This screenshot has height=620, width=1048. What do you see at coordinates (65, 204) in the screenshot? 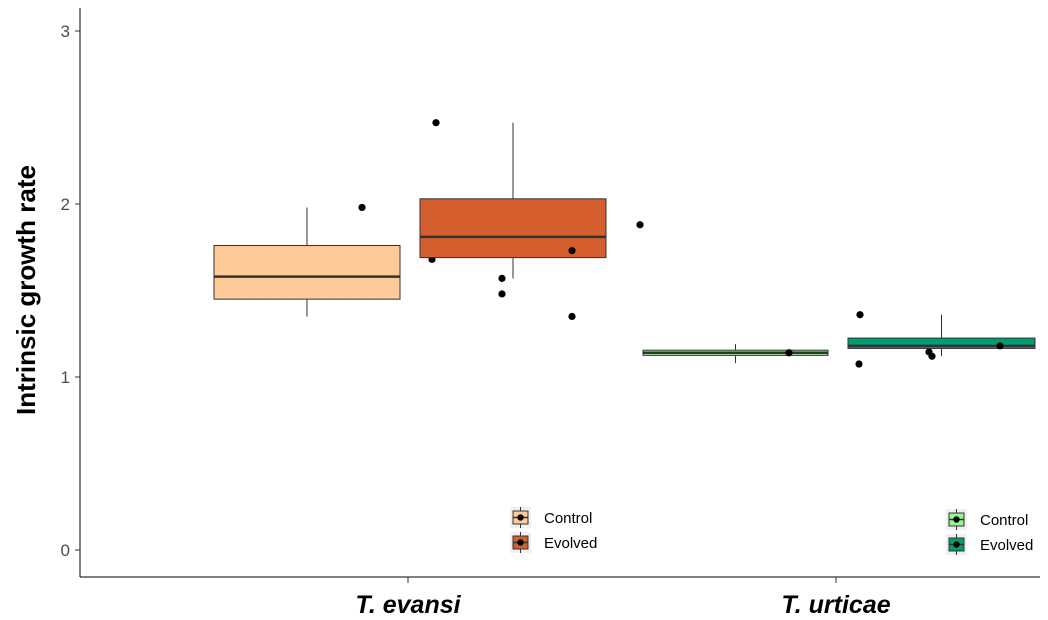
I see `y-tick-label: 2` at bounding box center [65, 204].